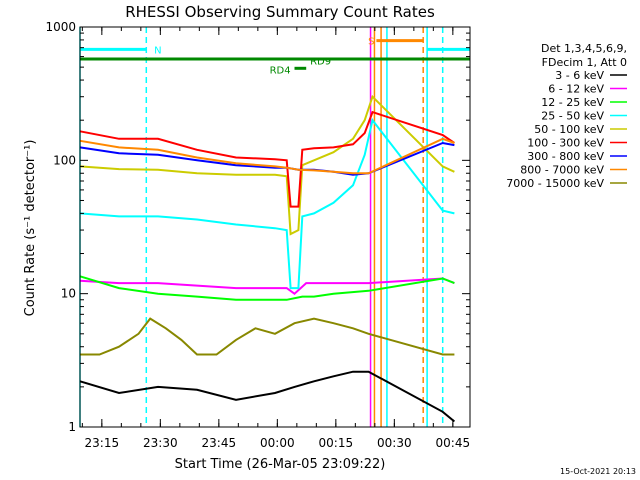  Describe the element at coordinates (569, 129) in the screenshot. I see `legend-entry-label-4: 50 - 100 keV` at that location.